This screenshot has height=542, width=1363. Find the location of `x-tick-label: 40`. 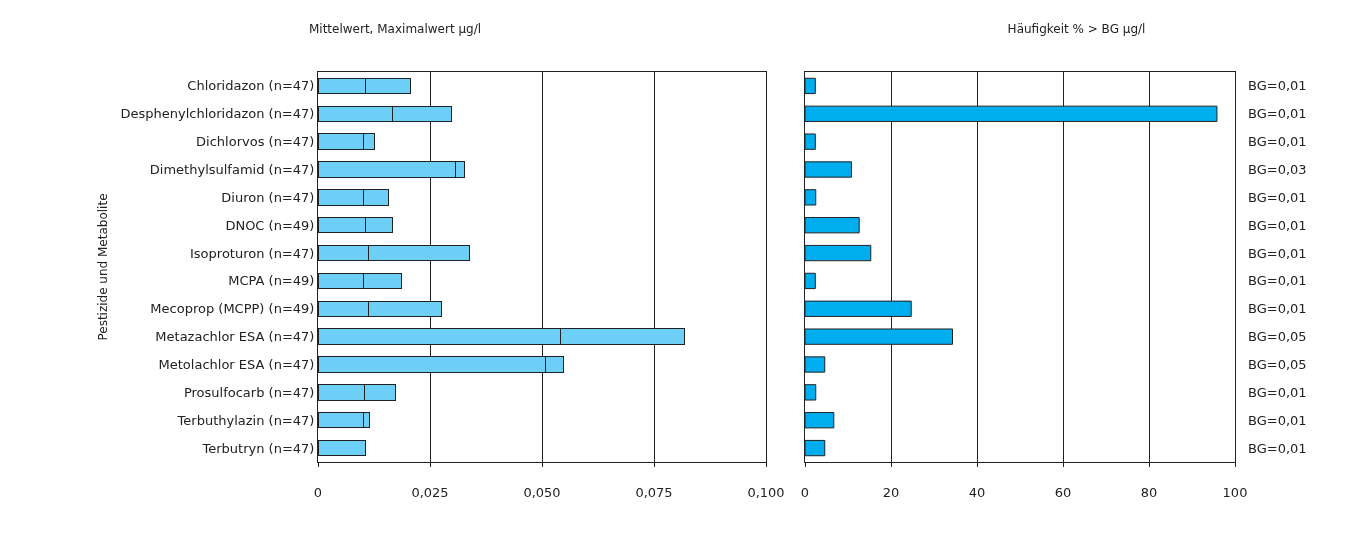

x-tick-label: 40 is located at coordinates (977, 492).